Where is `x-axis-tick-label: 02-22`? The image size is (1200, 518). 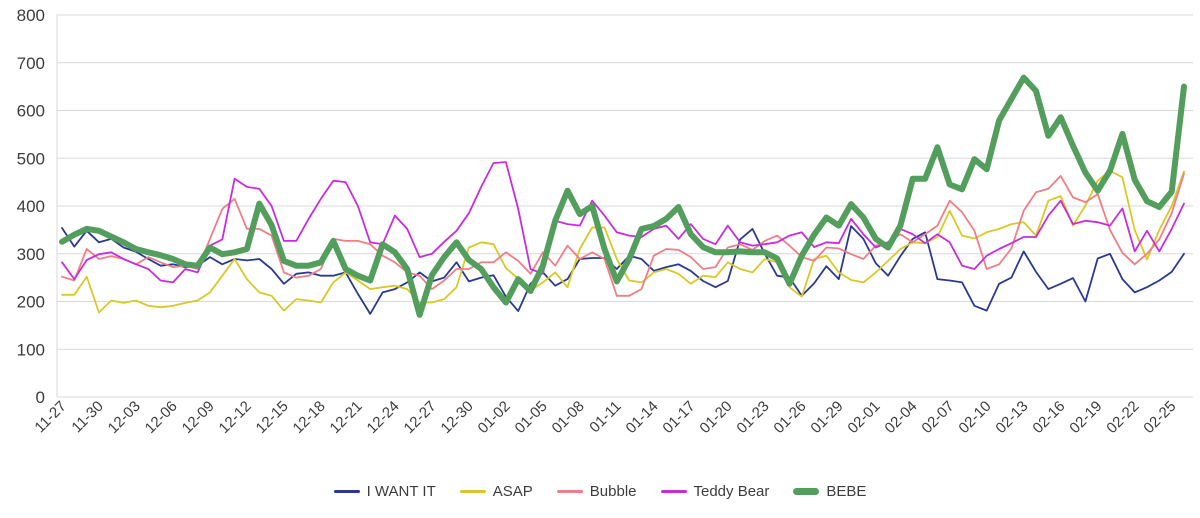 x-axis-tick-label: 02-22 is located at coordinates (1122, 417).